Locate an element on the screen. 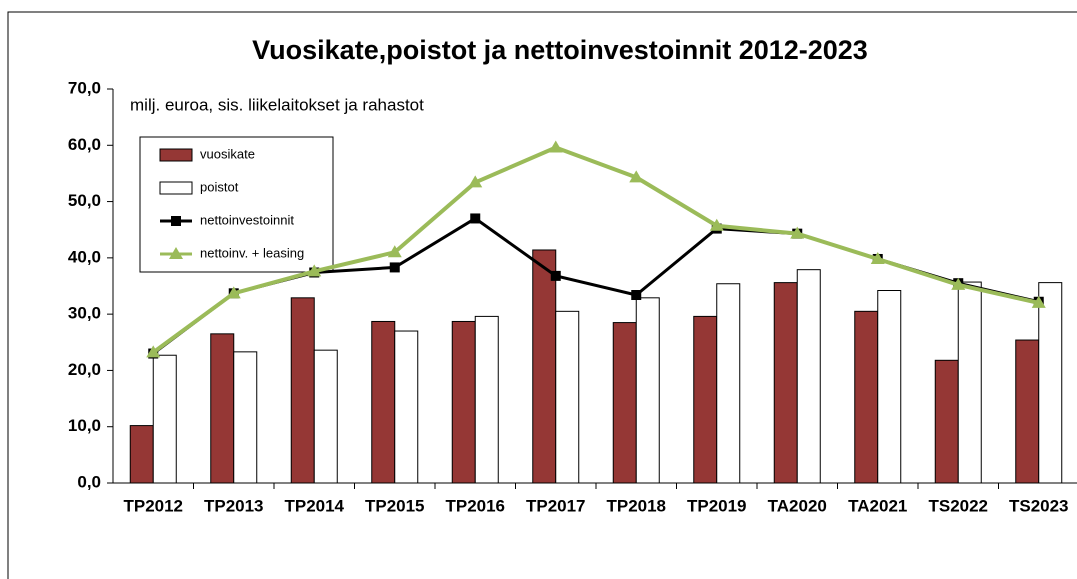  x-tick-label: TS2023 is located at coordinates (1039, 505).